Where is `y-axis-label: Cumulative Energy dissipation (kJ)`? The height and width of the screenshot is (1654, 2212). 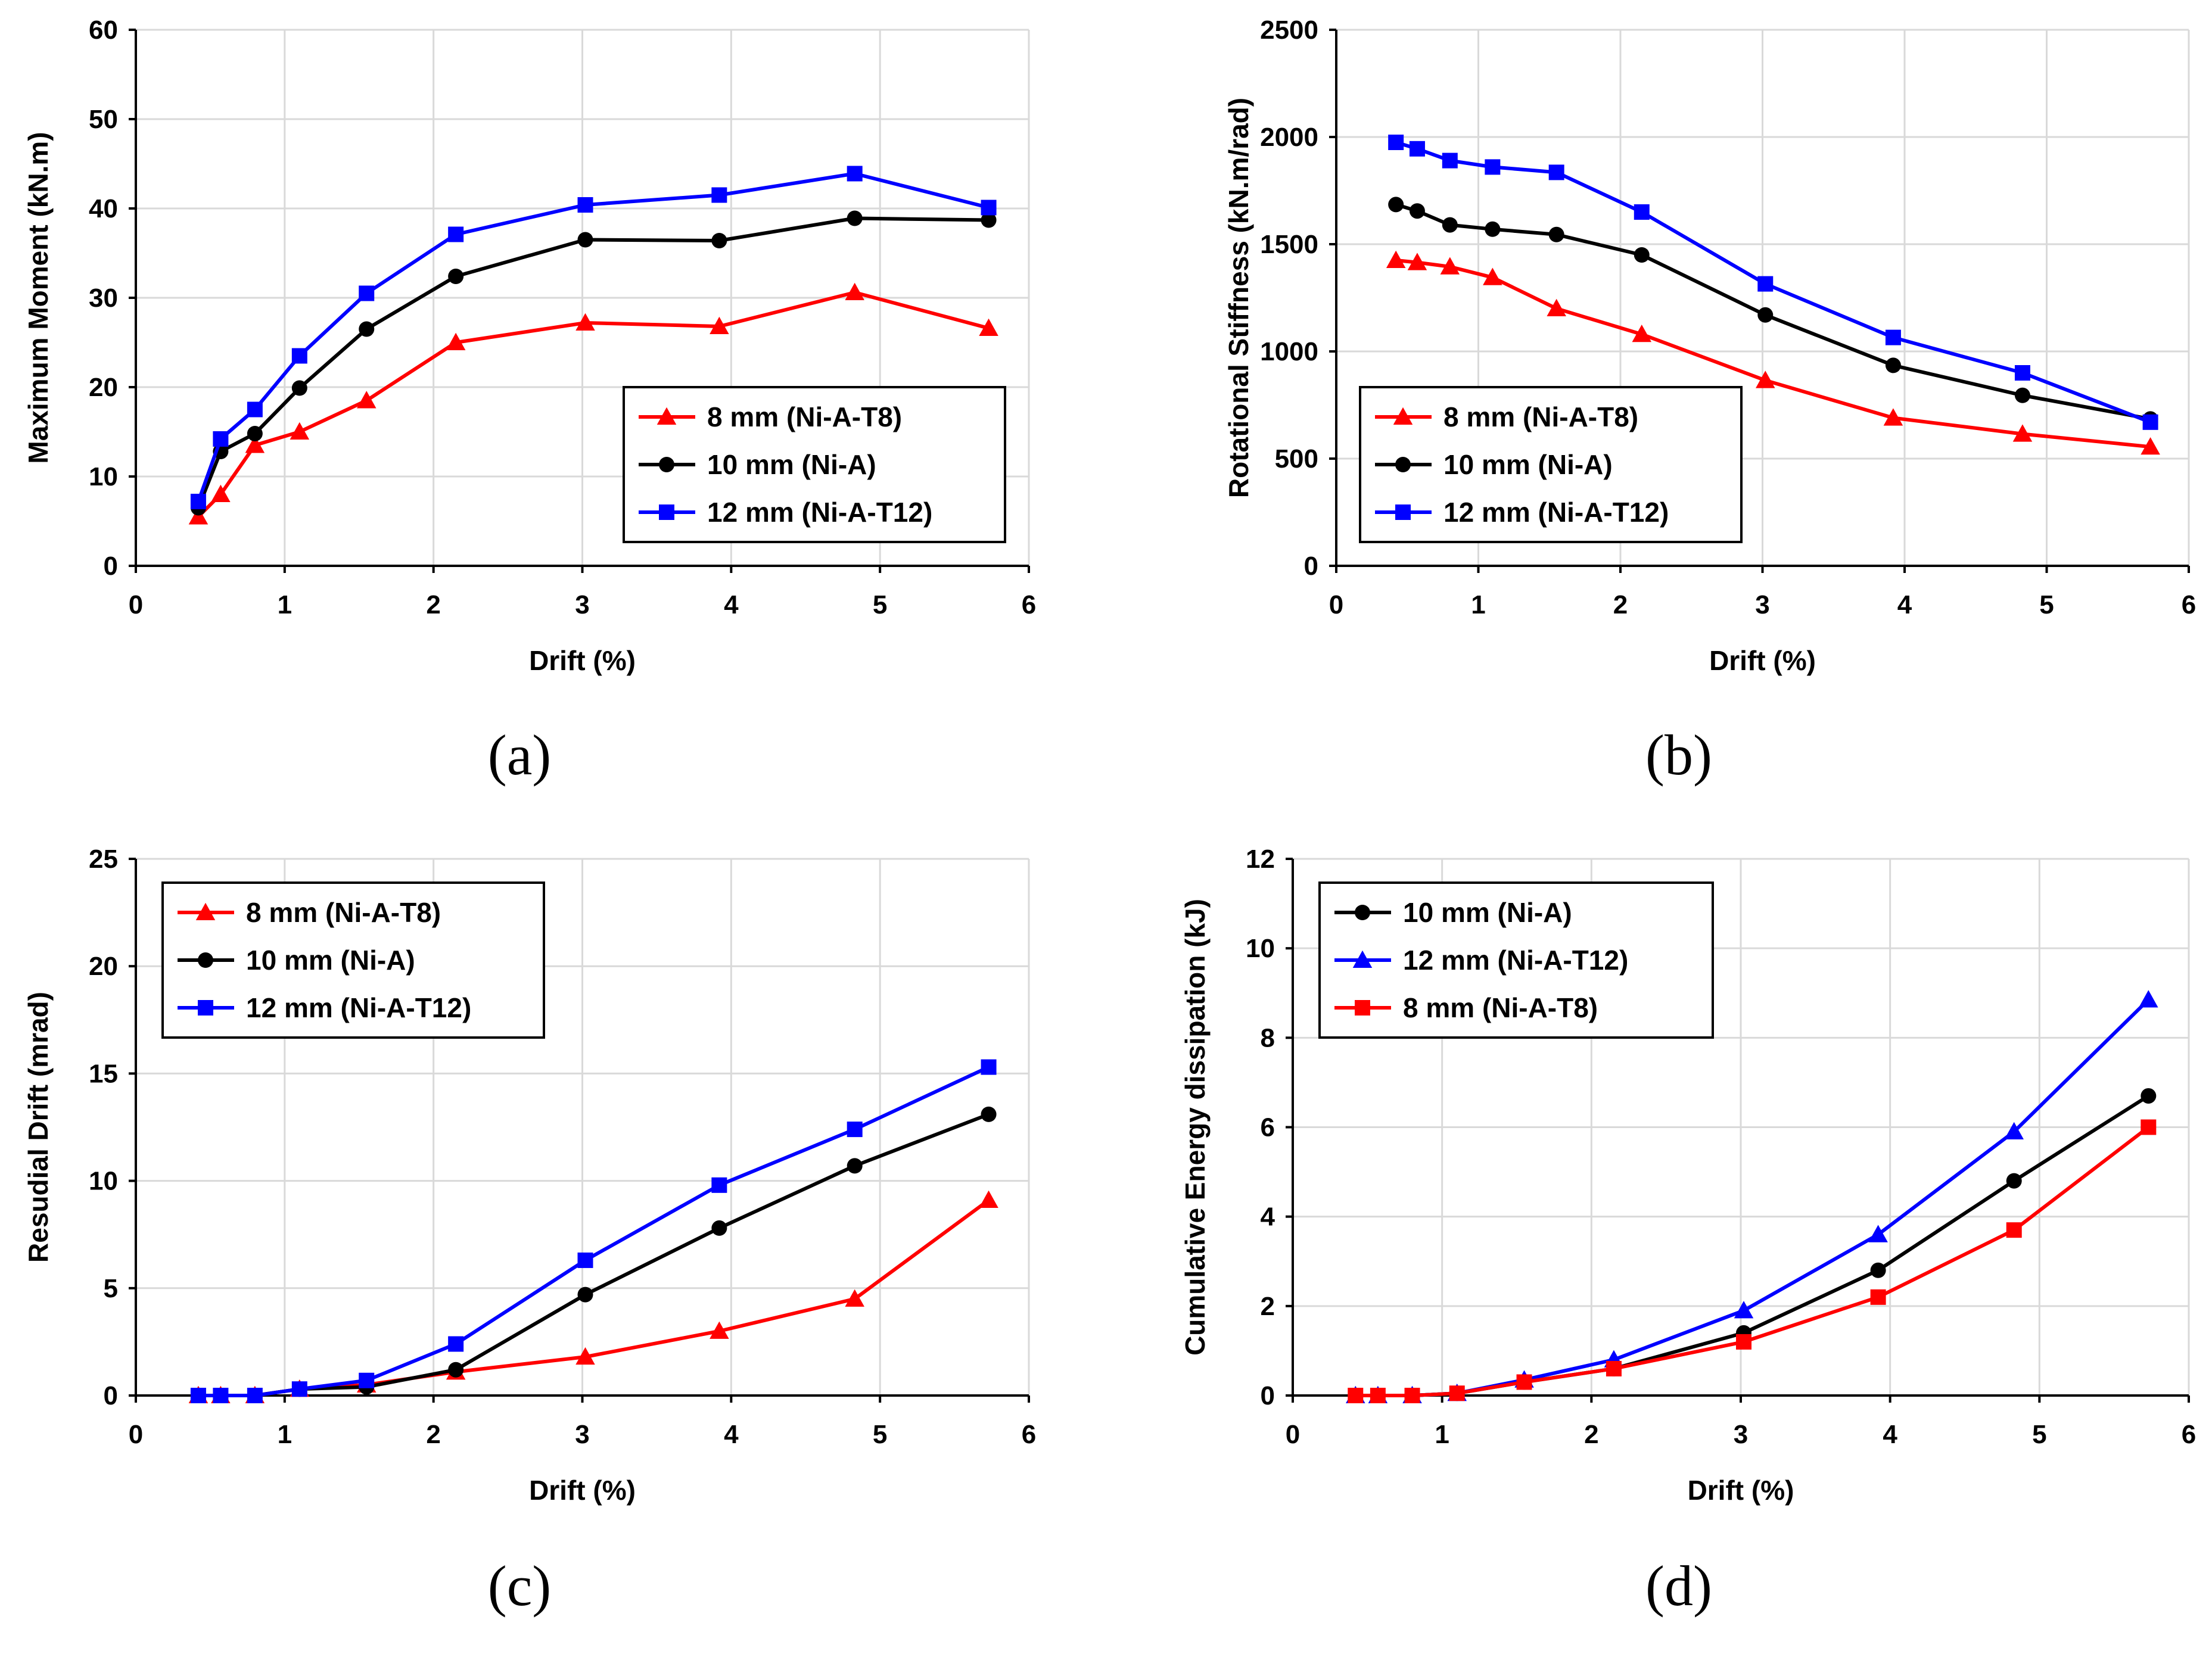 y-axis-label: Cumulative Energy dissipation (kJ) is located at coordinates (1195, 1127).